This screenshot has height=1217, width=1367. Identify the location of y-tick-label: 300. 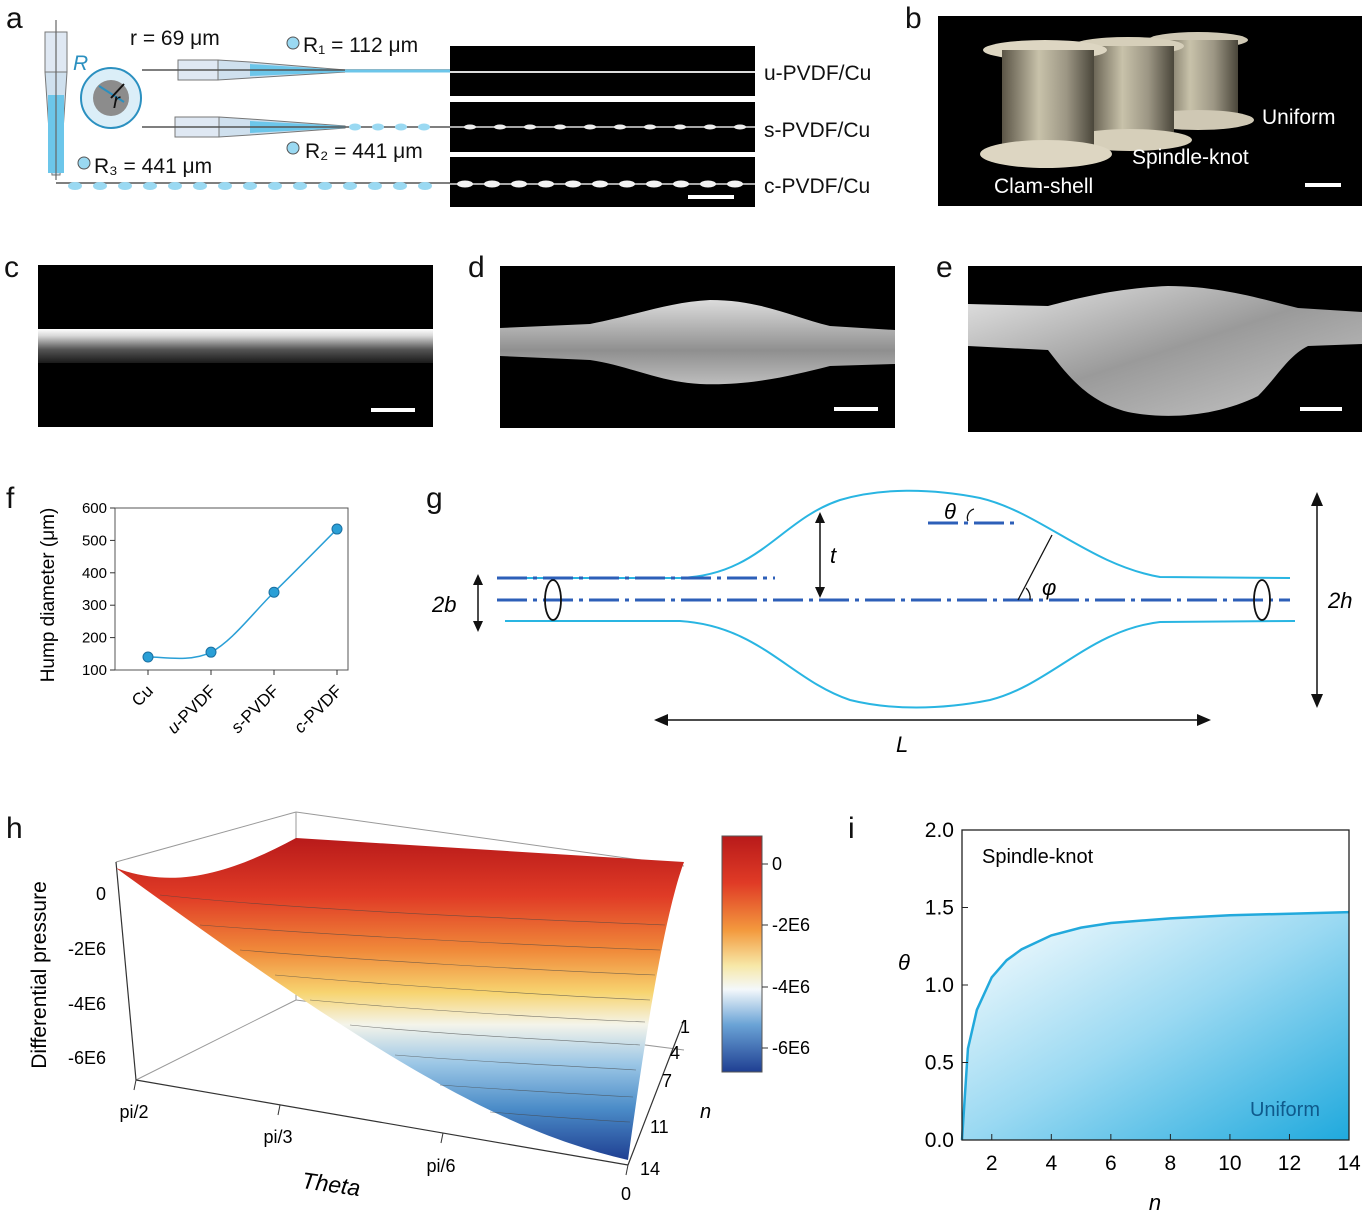
(94, 605).